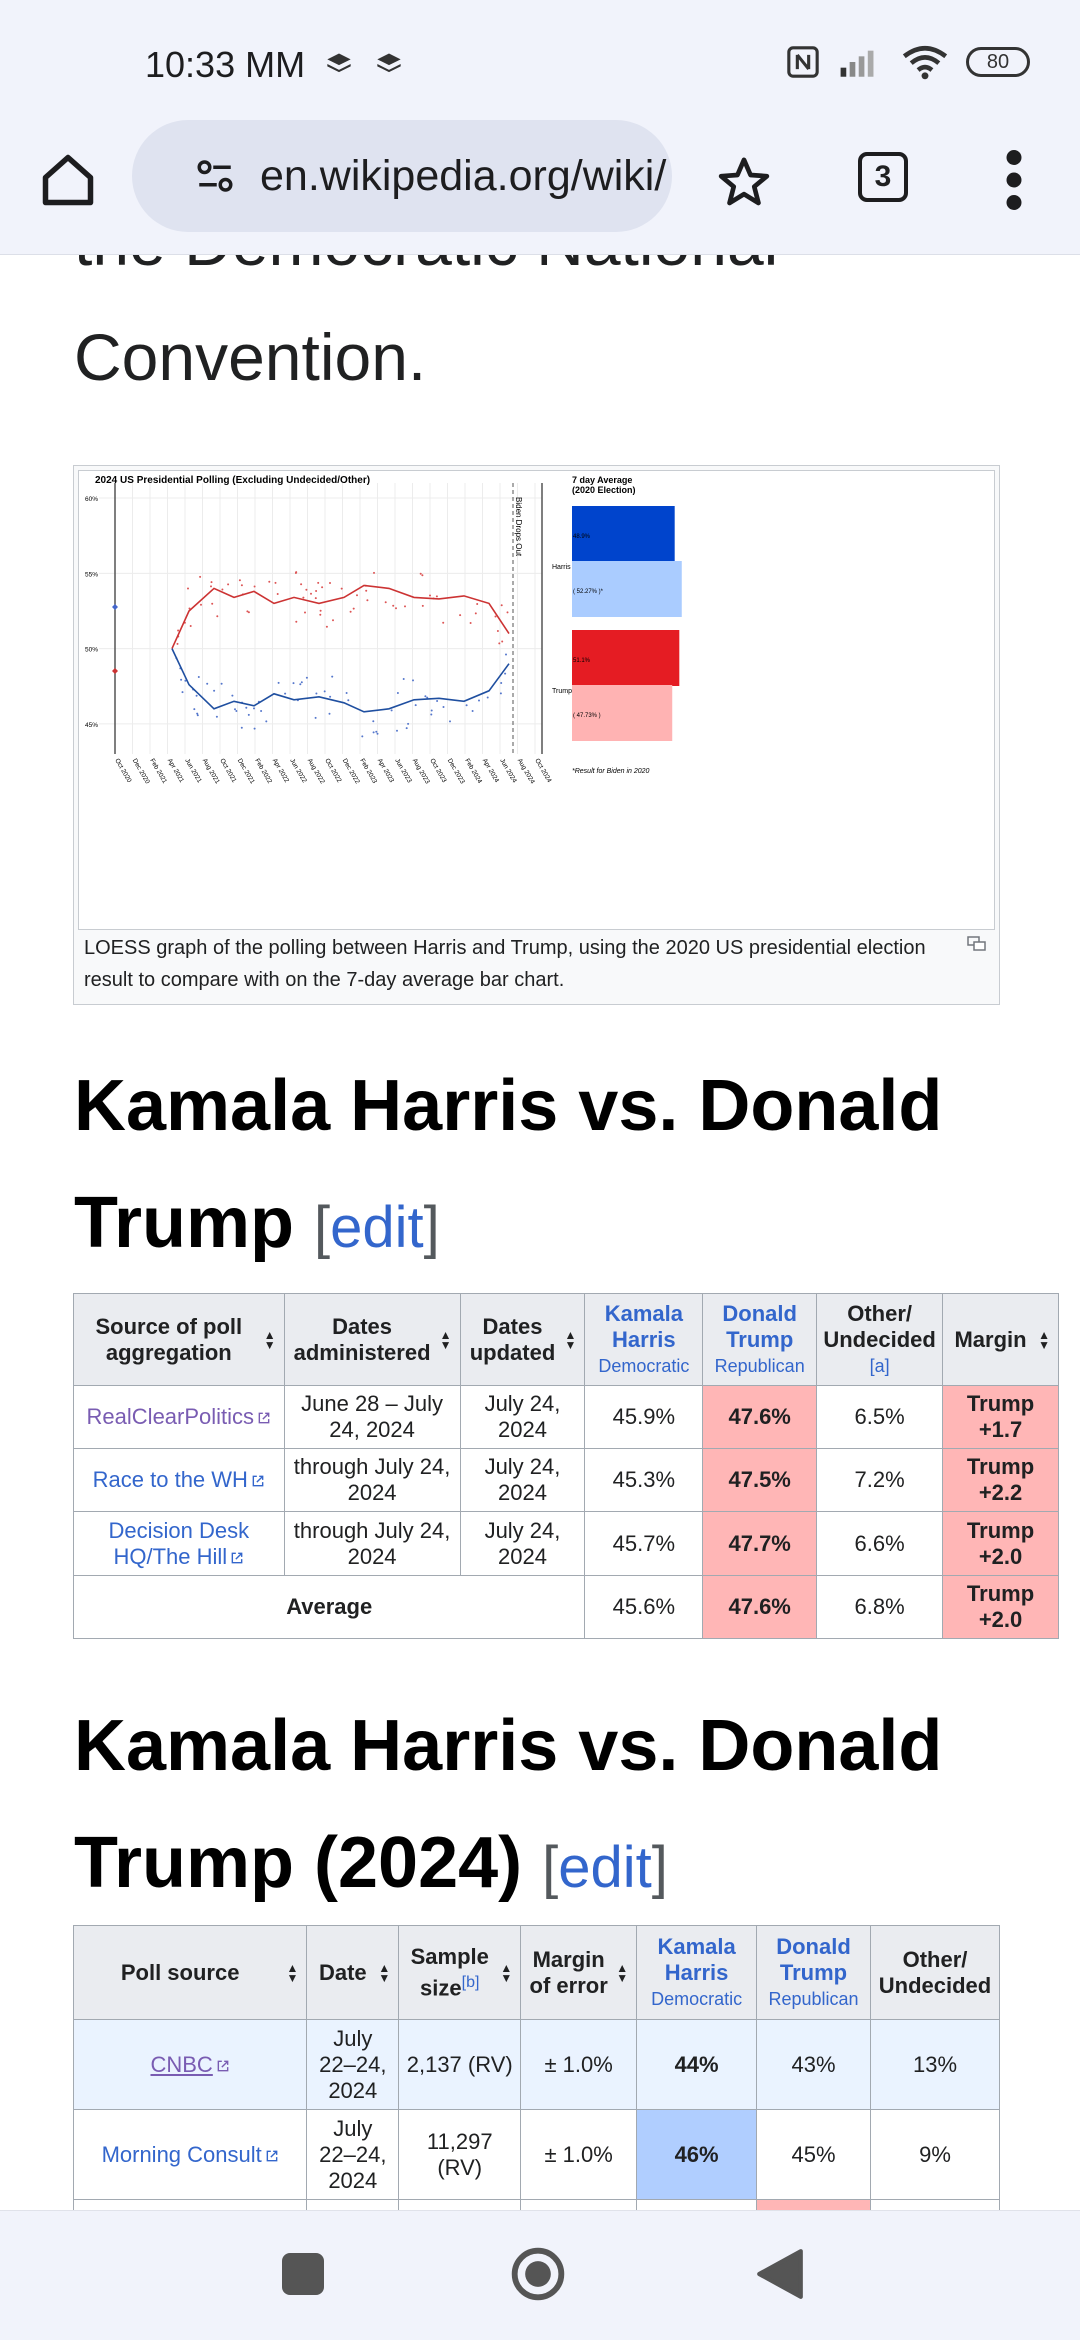 Image resolution: width=1080 pixels, height=2340 pixels. What do you see at coordinates (582, 537) in the screenshot?
I see `bar-value-label: 48.9%` at bounding box center [582, 537].